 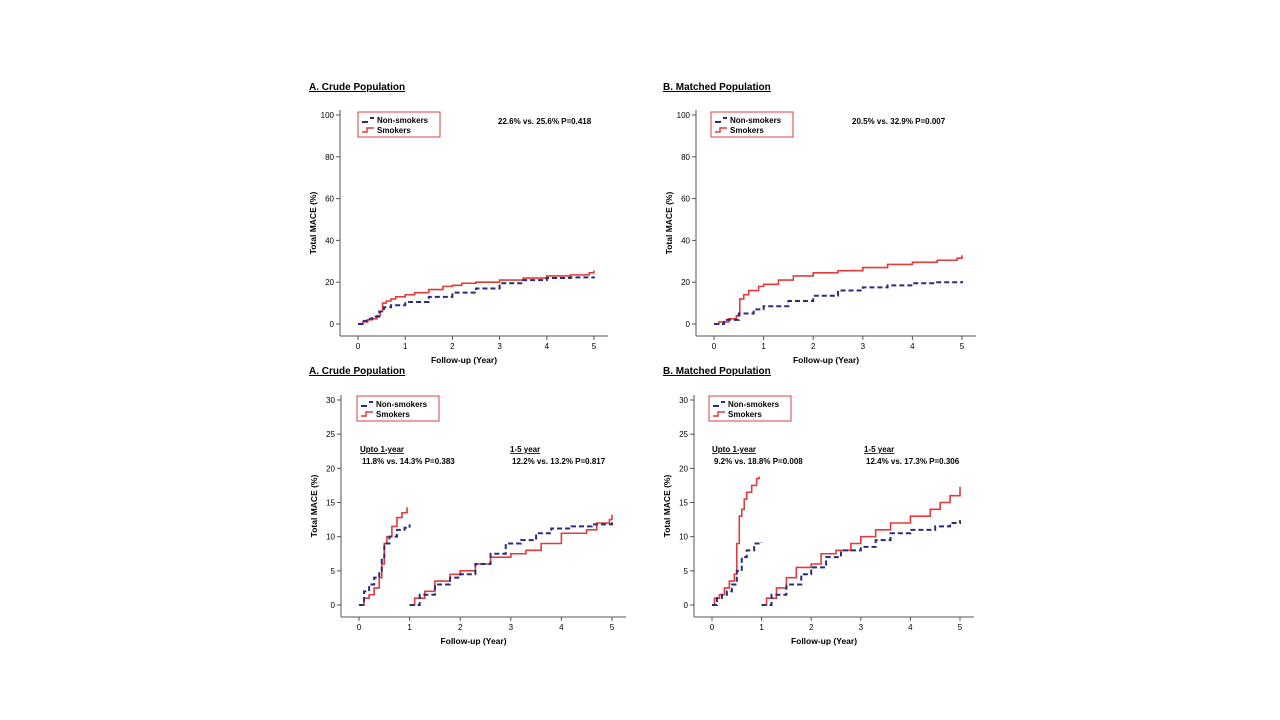 What do you see at coordinates (899, 121) in the screenshot?
I see `stat-annotation: 20.5% vs. 32.9% P=0.007` at bounding box center [899, 121].